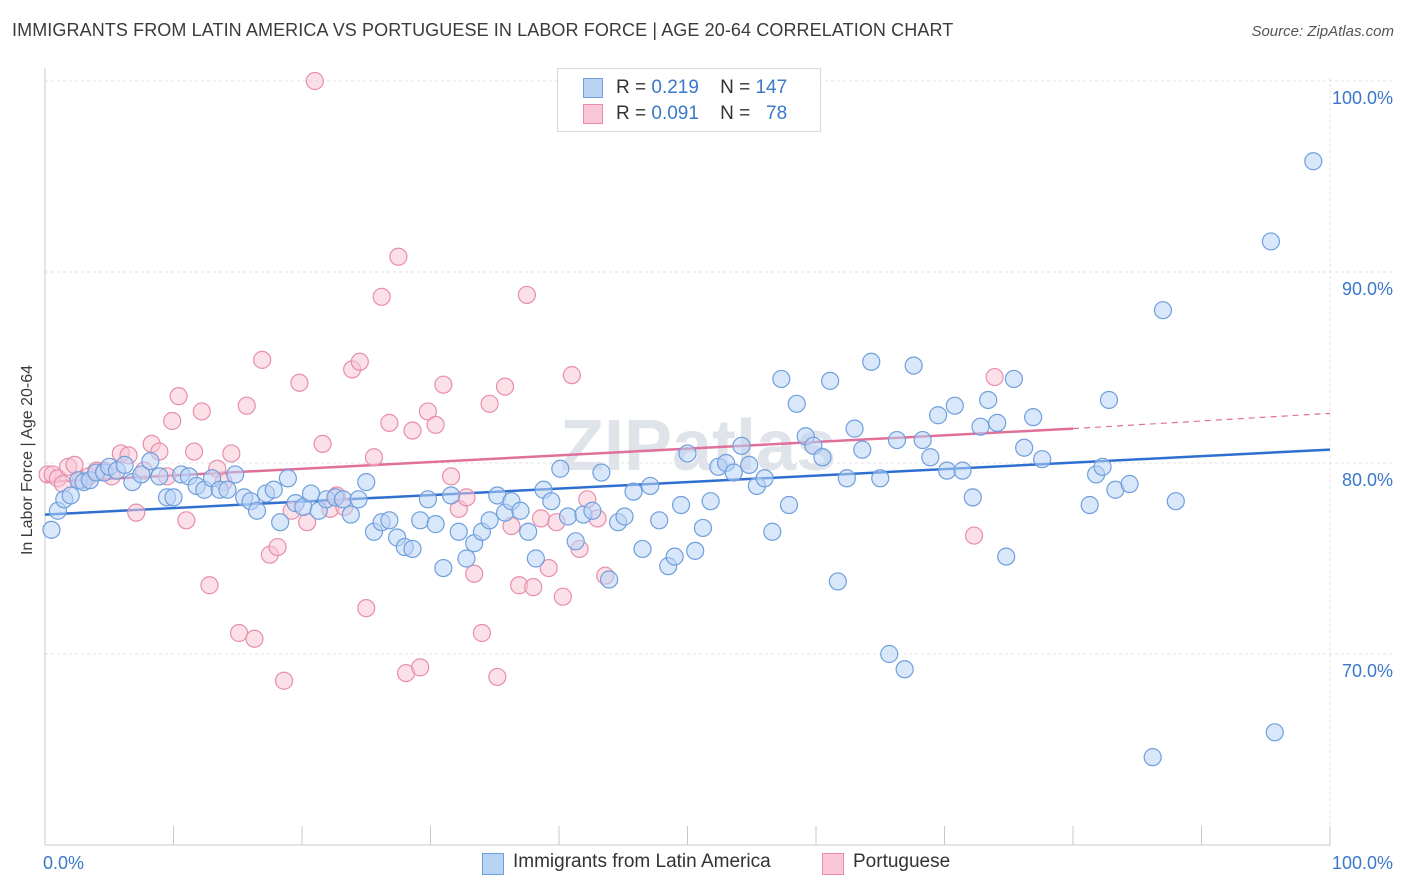  What do you see at coordinates (833, 864) in the screenshot?
I see `bottom-legend-swatch-pink` at bounding box center [833, 864].